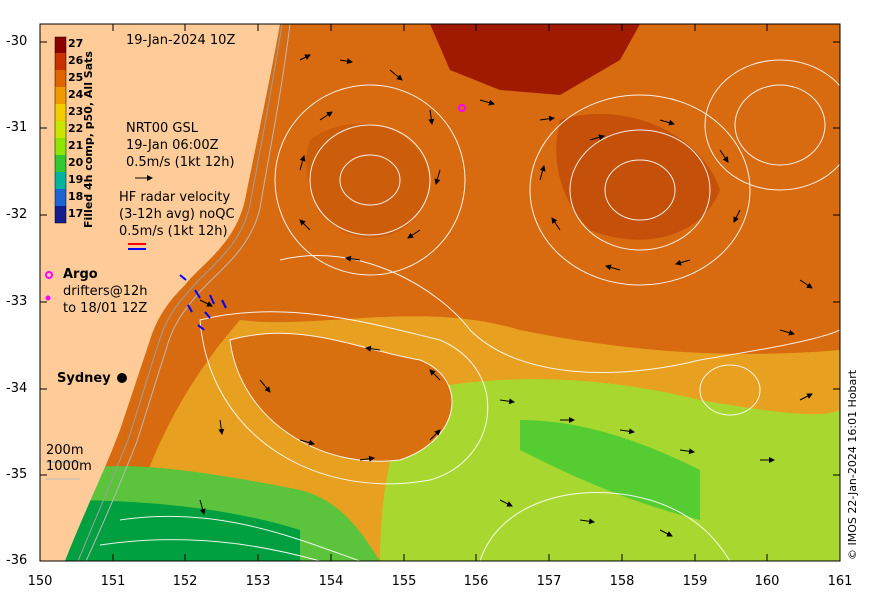  I want to click on colorbar-label: 22, so click(76, 128).